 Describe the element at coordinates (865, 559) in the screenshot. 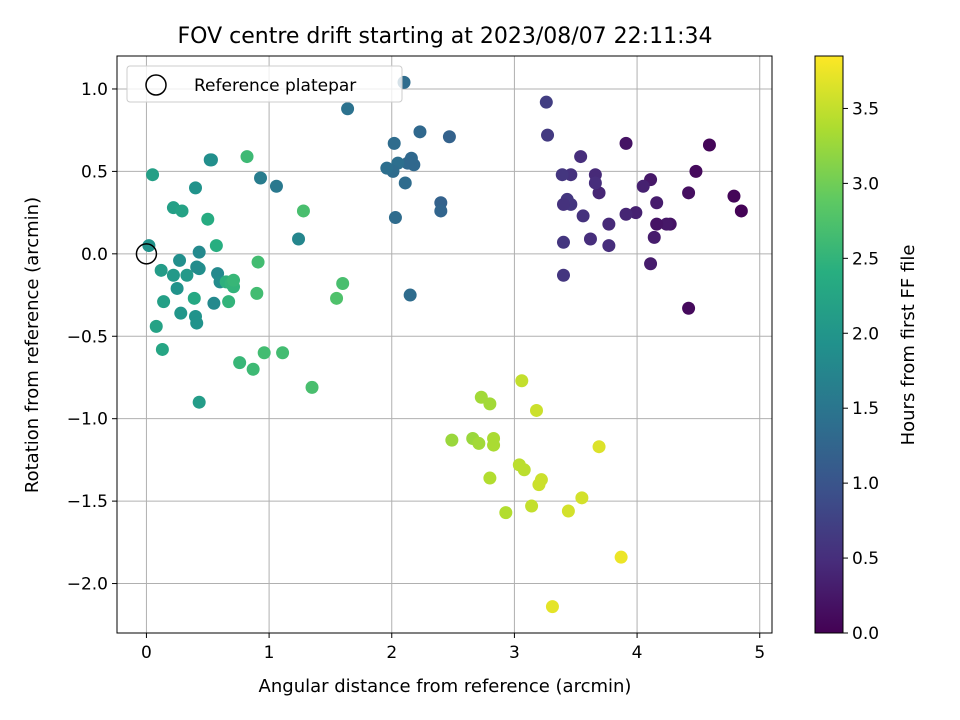

I see `colorbar-tick-label-1: 0.5` at that location.